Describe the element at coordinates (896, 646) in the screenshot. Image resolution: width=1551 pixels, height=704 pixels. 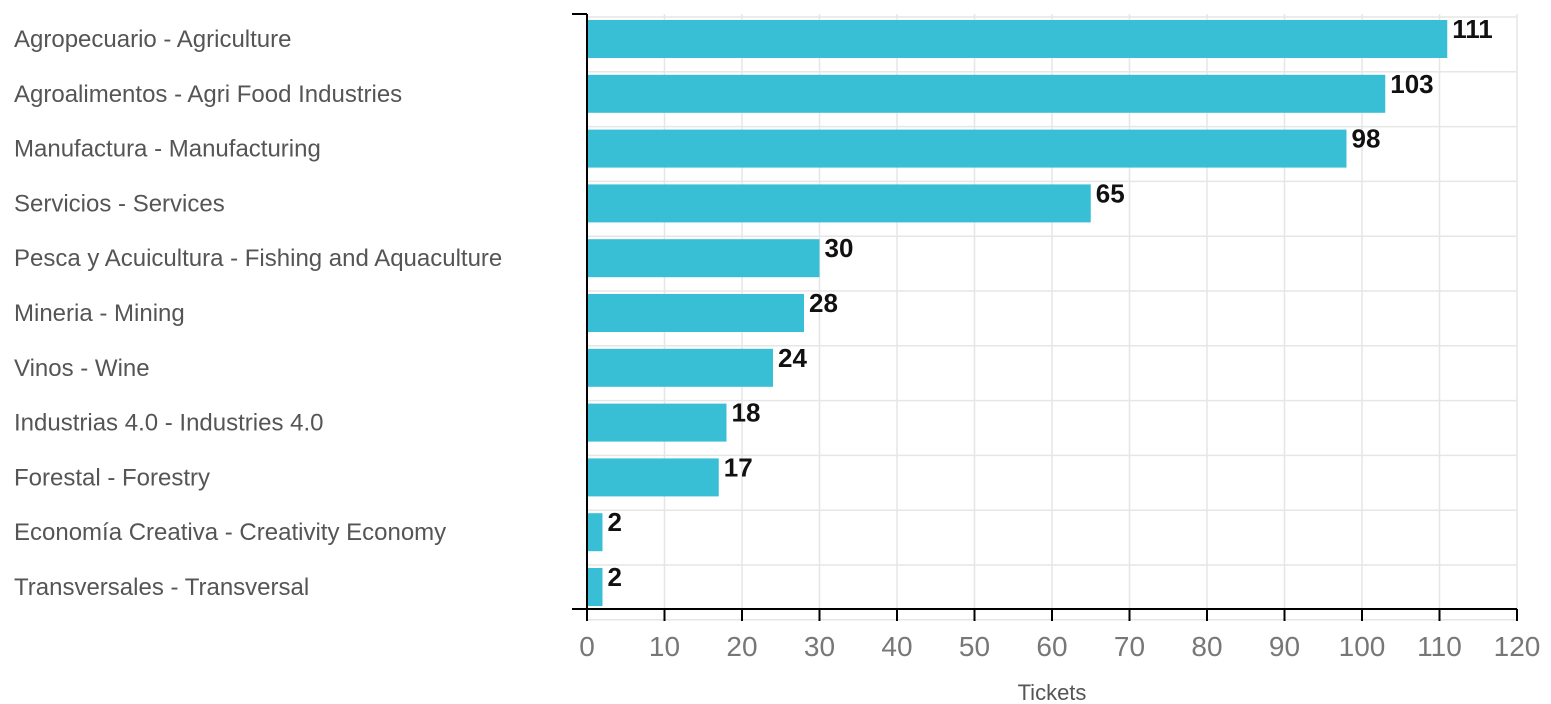
I see `x-tick-label: 40` at that location.